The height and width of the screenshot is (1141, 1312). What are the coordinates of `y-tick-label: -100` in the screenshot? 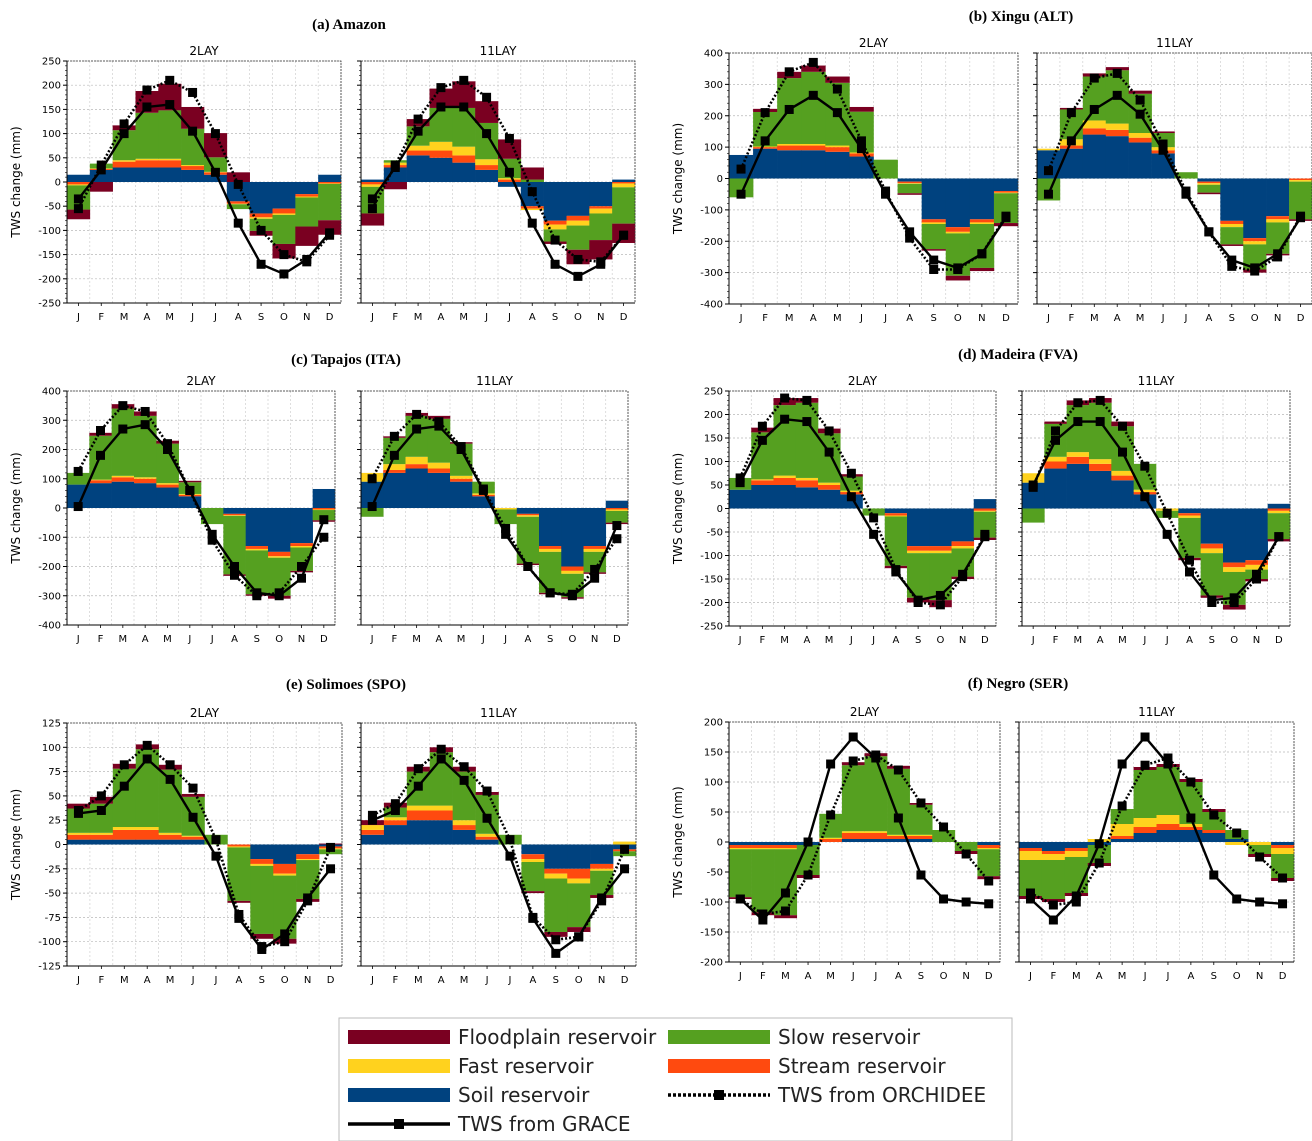 It's located at (711, 556).